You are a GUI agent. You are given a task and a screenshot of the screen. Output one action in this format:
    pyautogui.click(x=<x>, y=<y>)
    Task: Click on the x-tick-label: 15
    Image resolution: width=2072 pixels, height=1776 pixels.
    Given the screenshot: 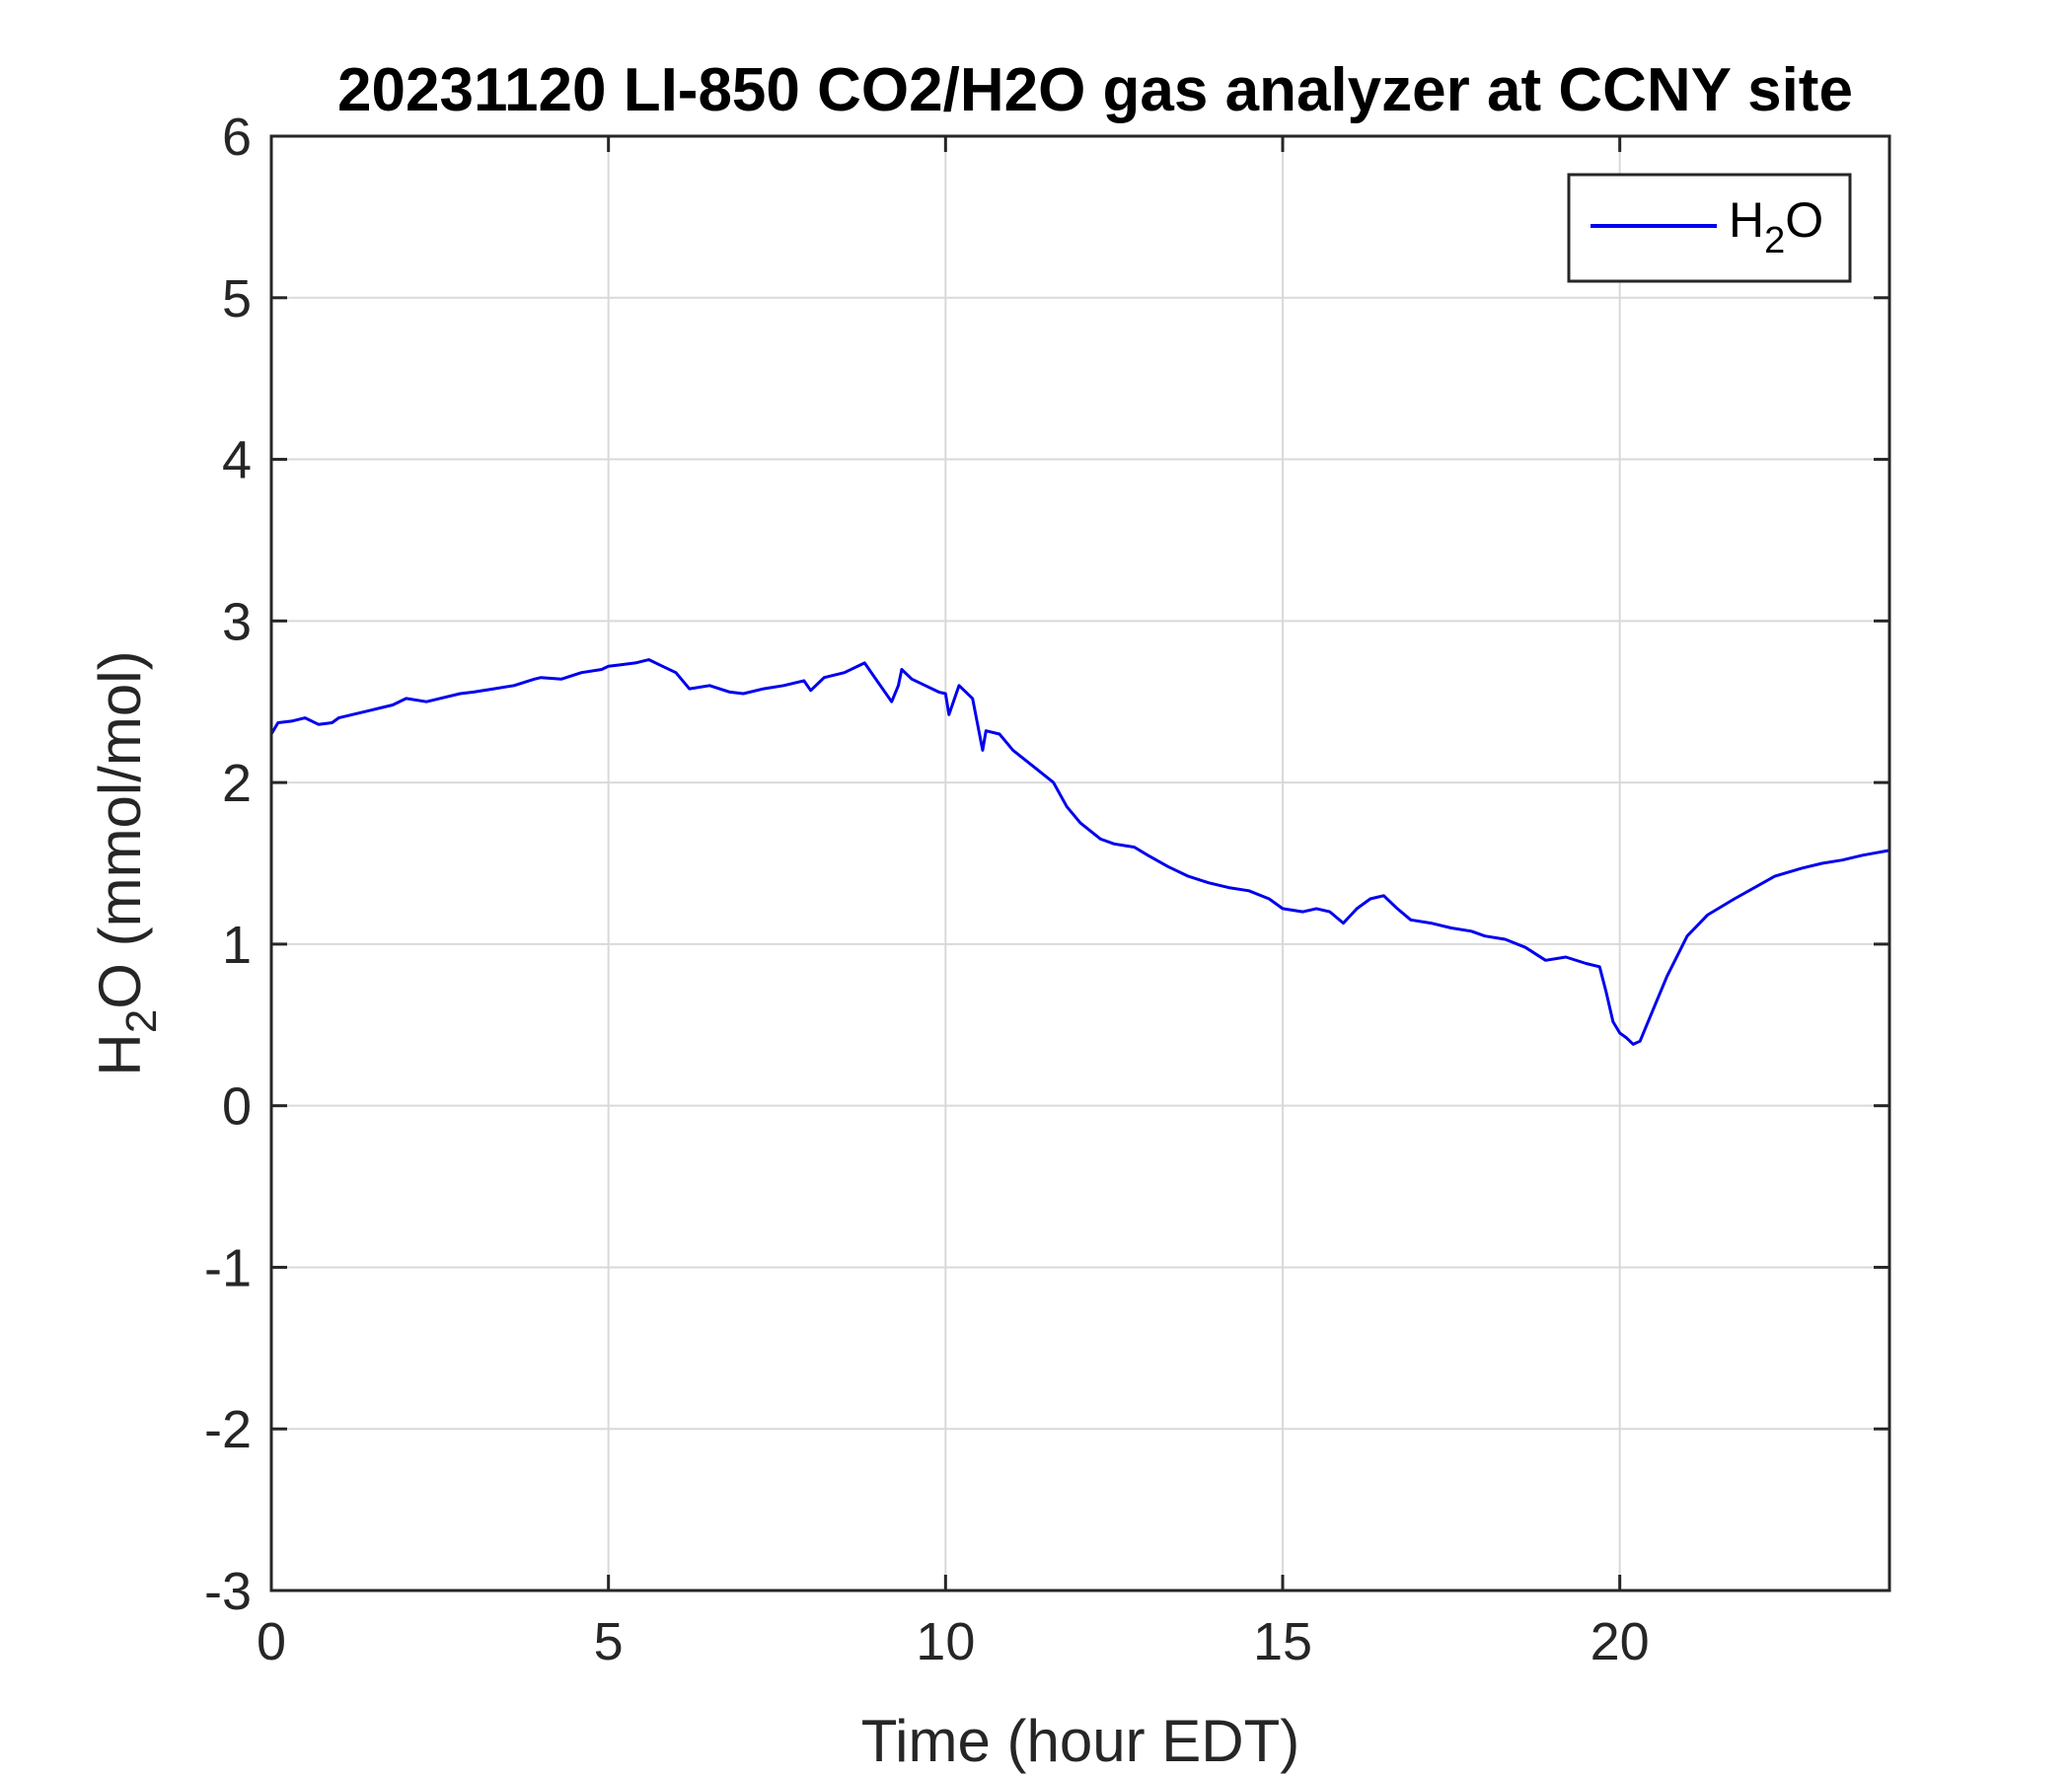 What is the action you would take?
    pyautogui.click(x=1283, y=1642)
    